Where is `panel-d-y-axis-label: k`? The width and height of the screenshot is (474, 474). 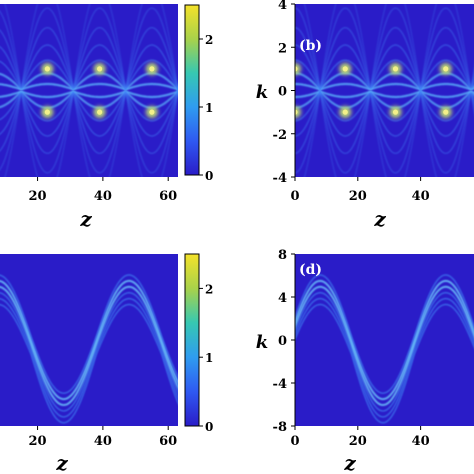
panel-d-y-axis-label: k is located at coordinates (262, 342).